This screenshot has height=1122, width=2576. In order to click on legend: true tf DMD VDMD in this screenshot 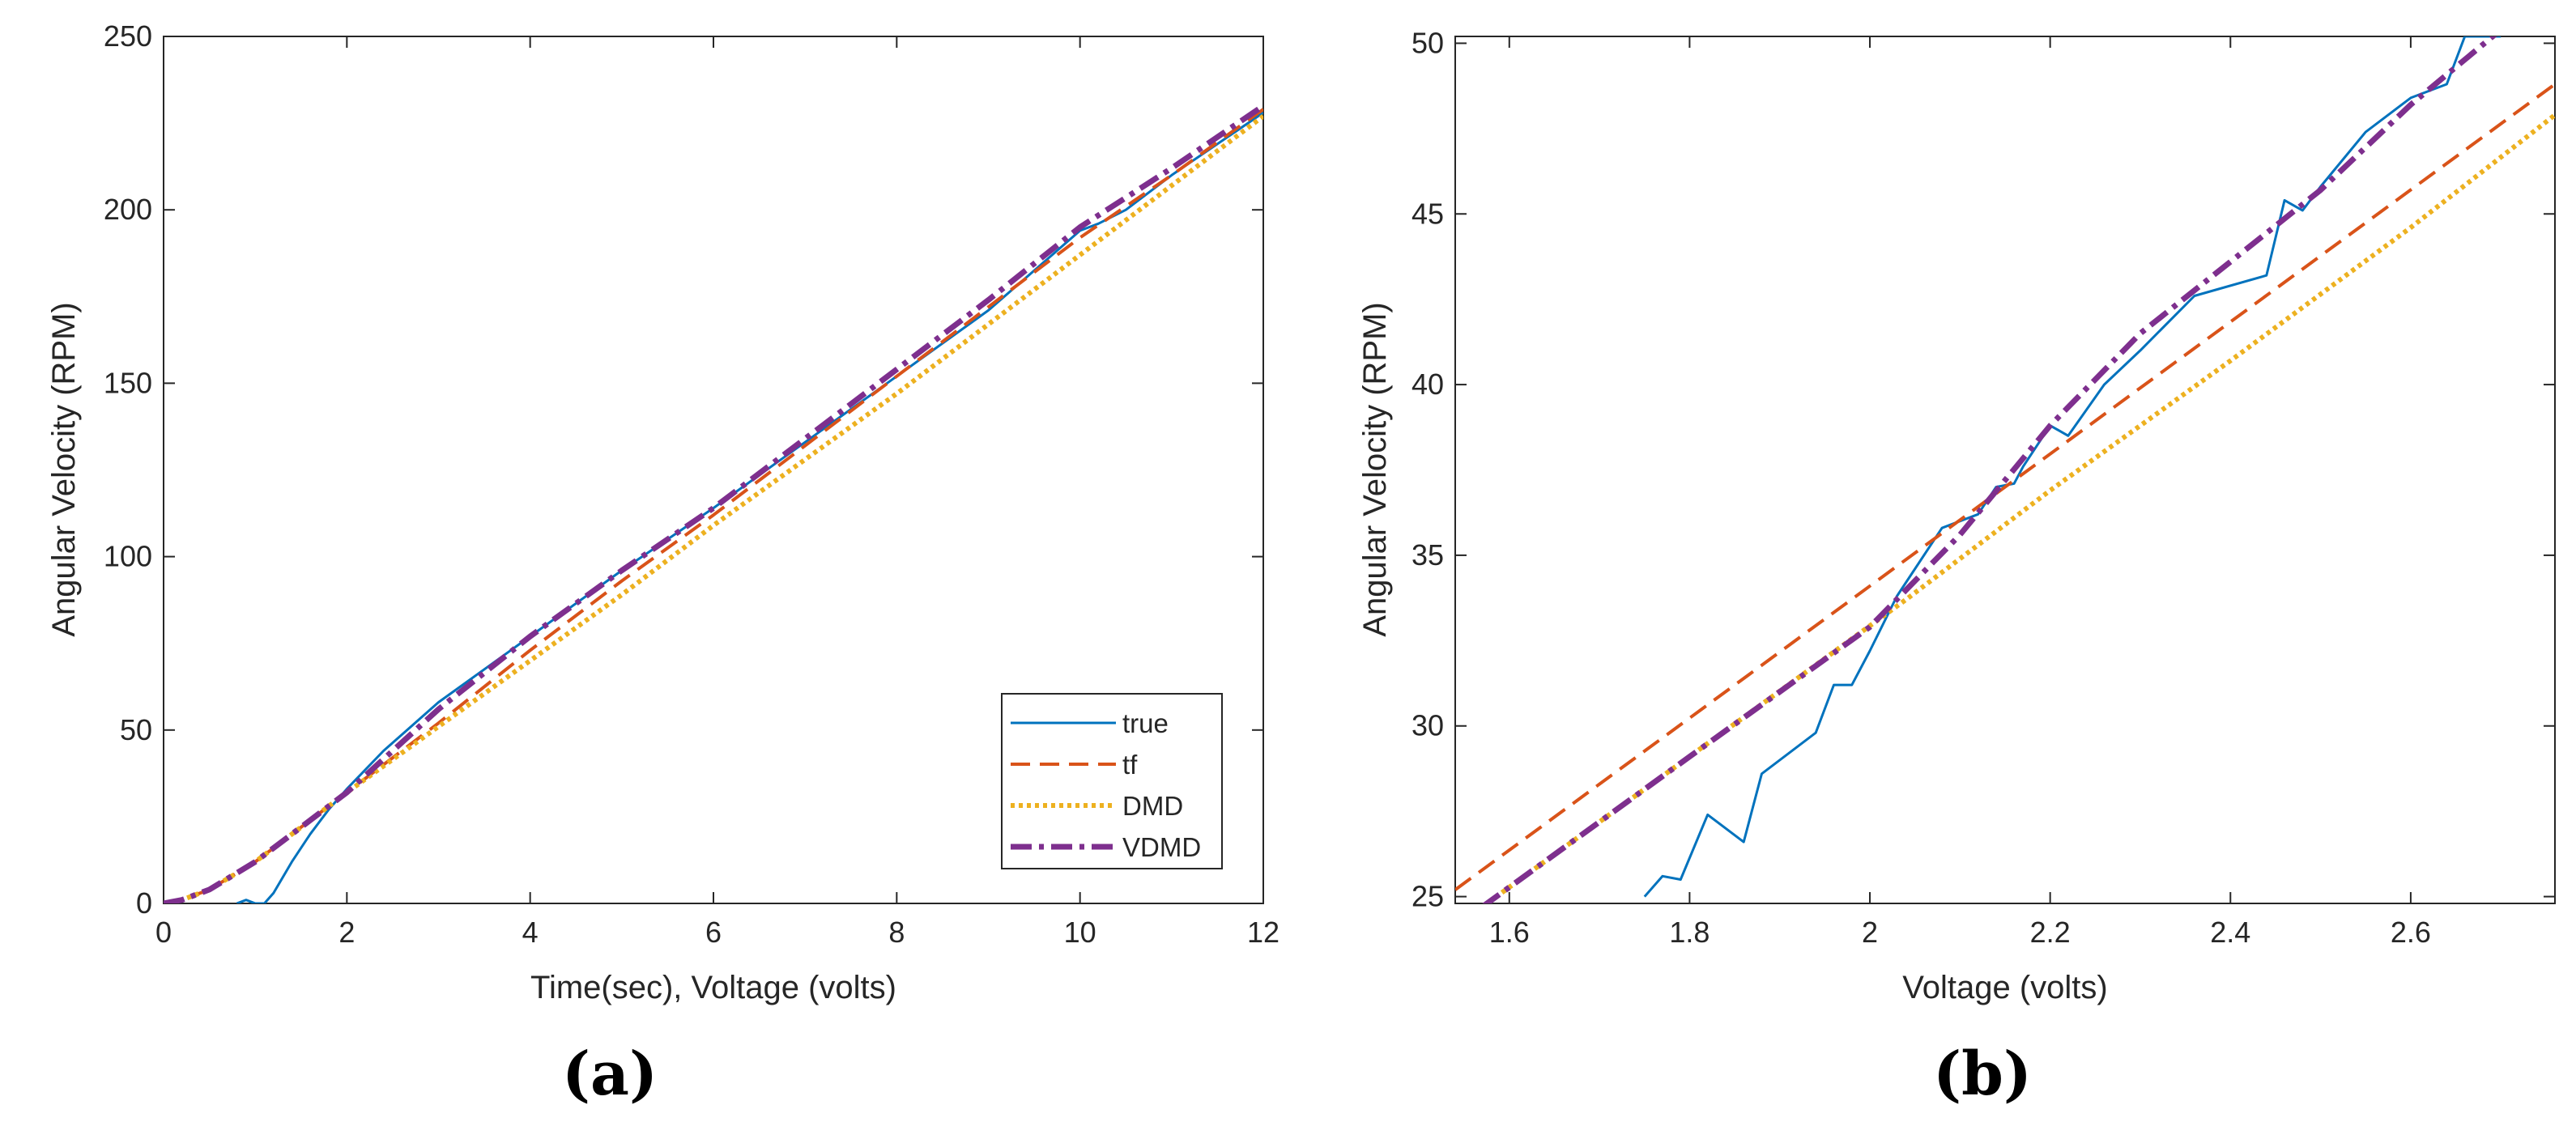, I will do `click(1112, 781)`.